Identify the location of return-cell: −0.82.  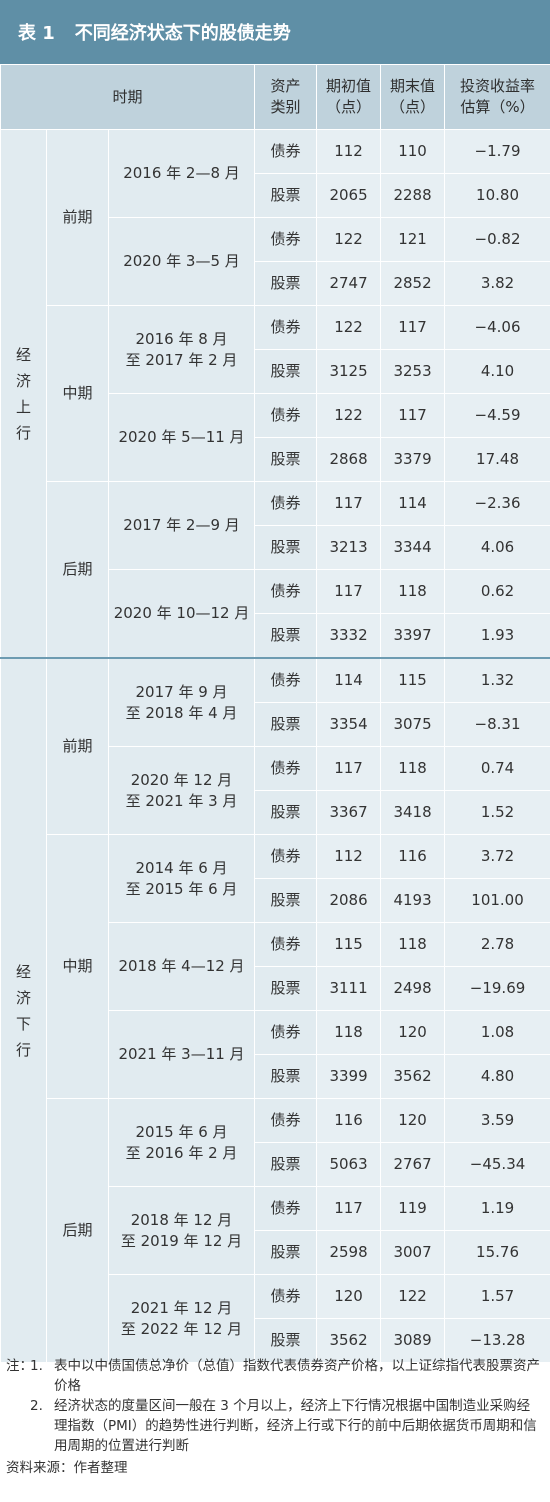
(497, 239).